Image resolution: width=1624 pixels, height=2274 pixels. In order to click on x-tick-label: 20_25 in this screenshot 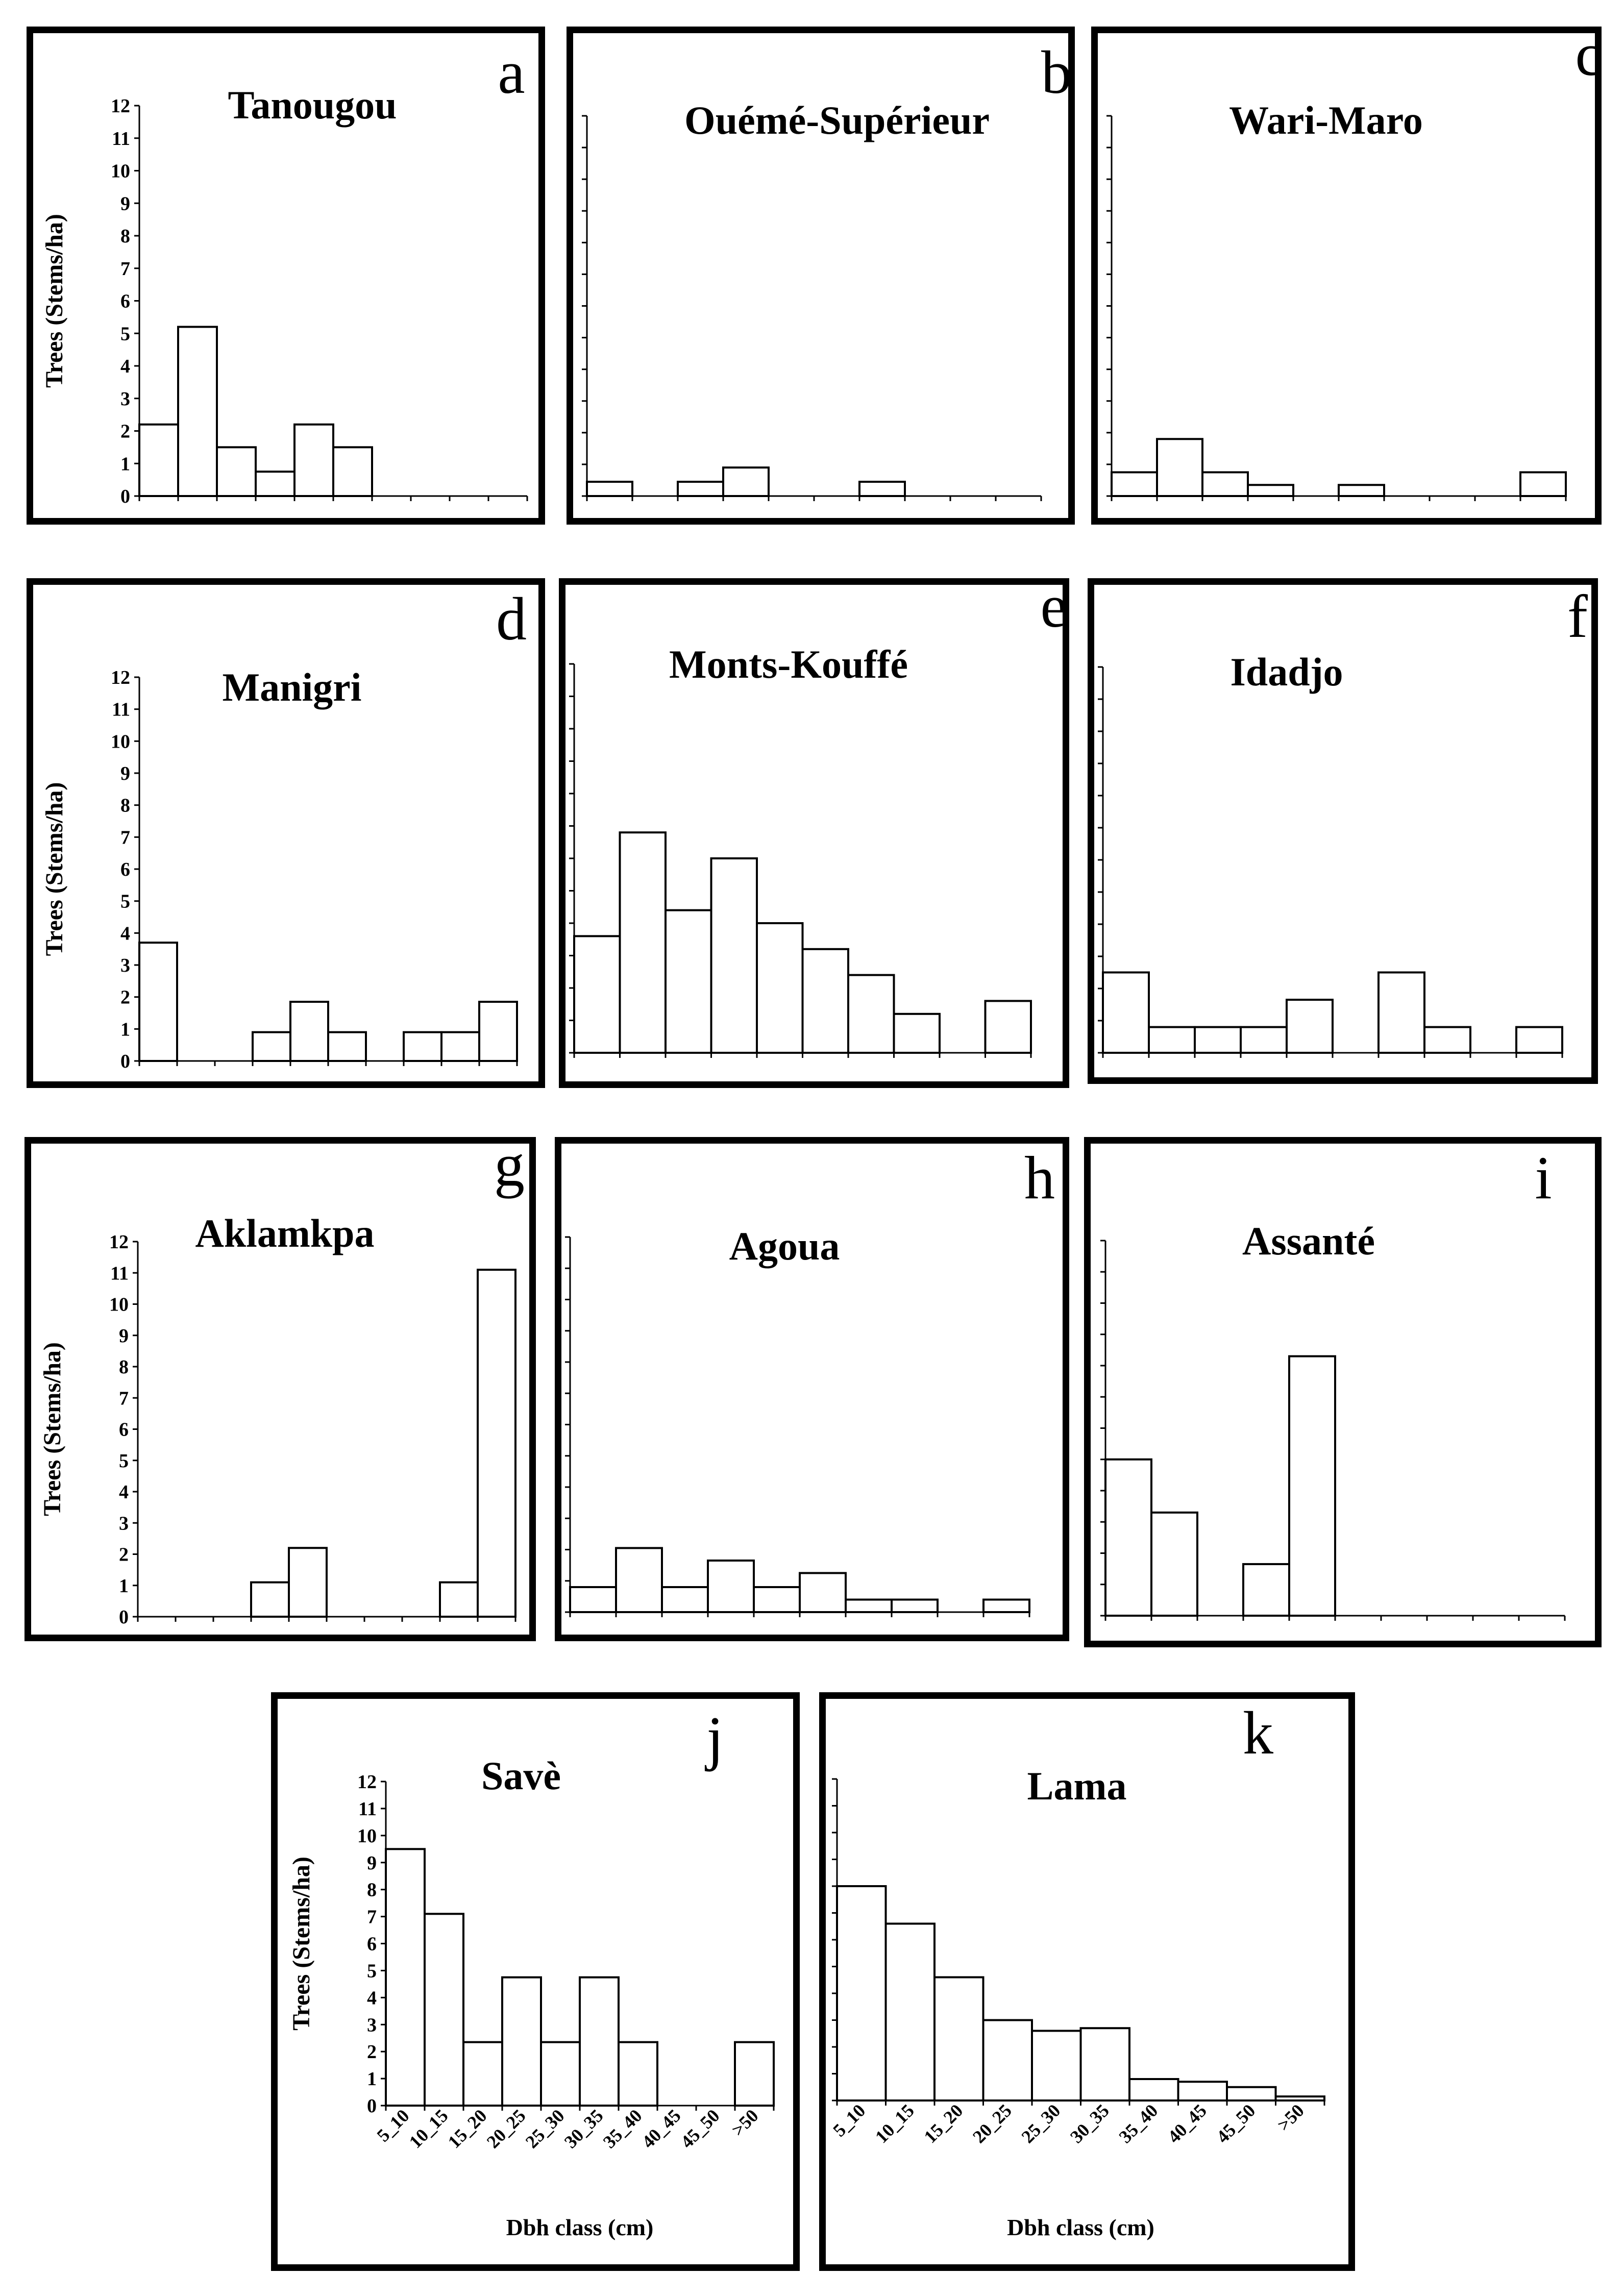, I will do `click(506, 2128)`.